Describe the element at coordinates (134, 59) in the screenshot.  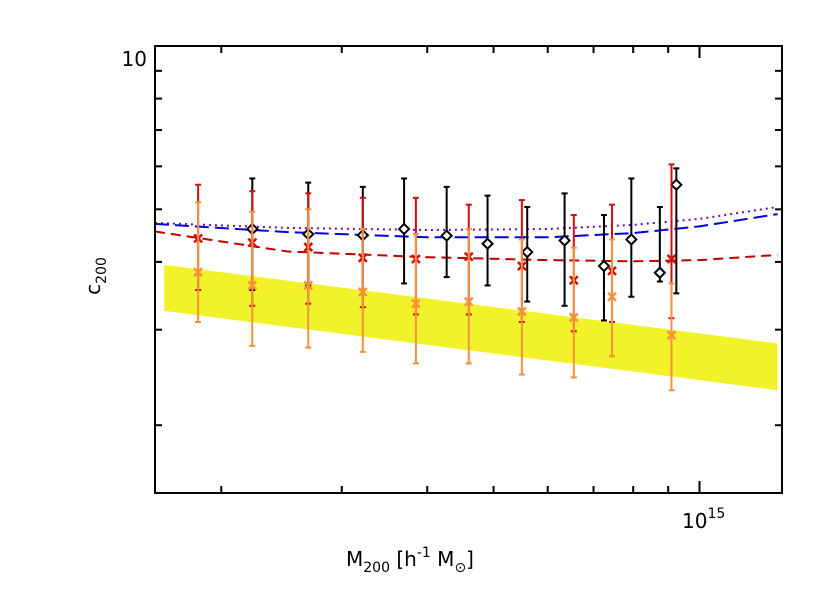
I see `y-tick-label-10: 10` at that location.